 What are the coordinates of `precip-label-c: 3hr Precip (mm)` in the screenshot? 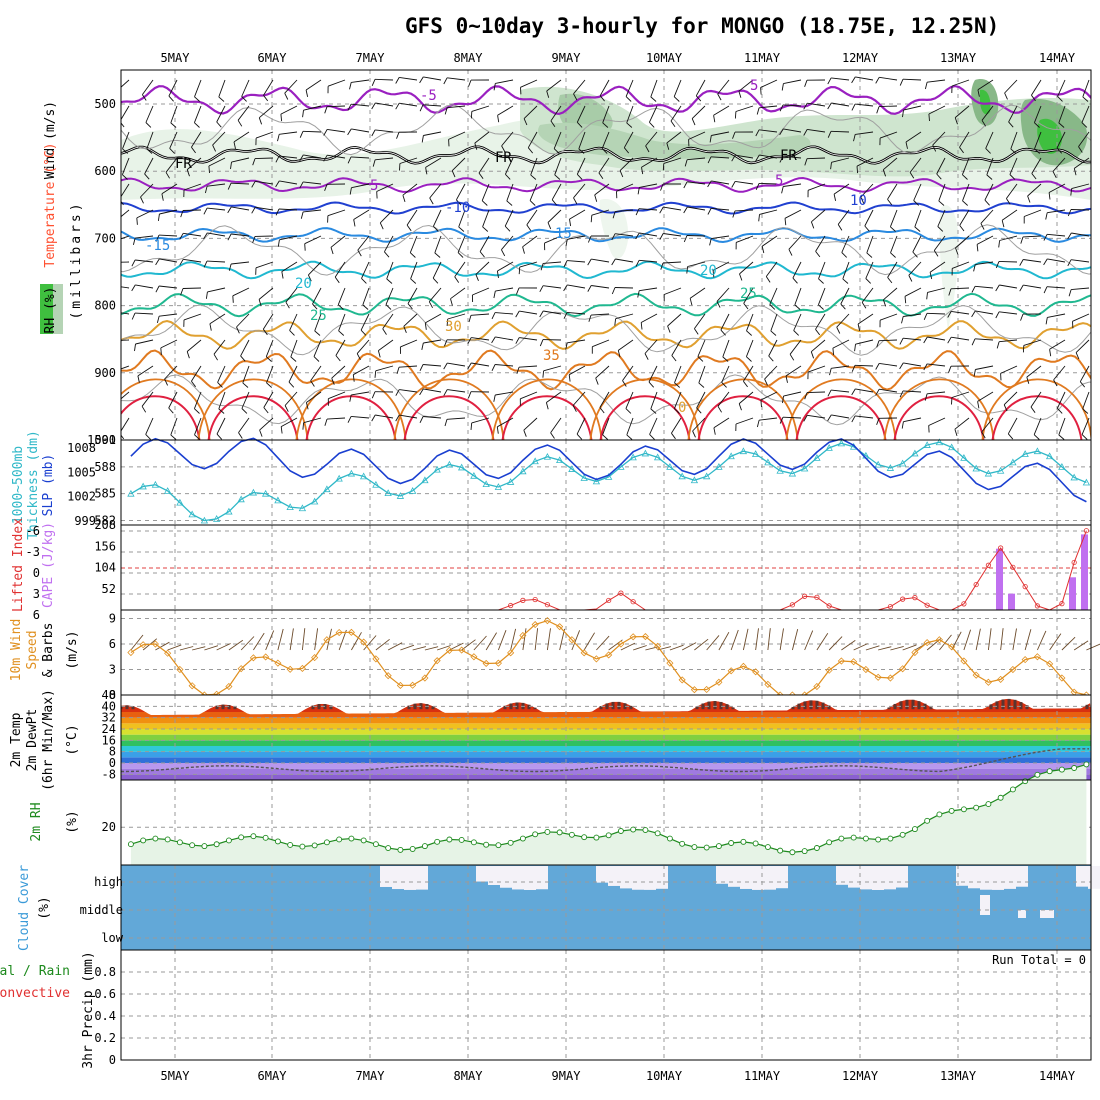 It's located at (88, 1009).